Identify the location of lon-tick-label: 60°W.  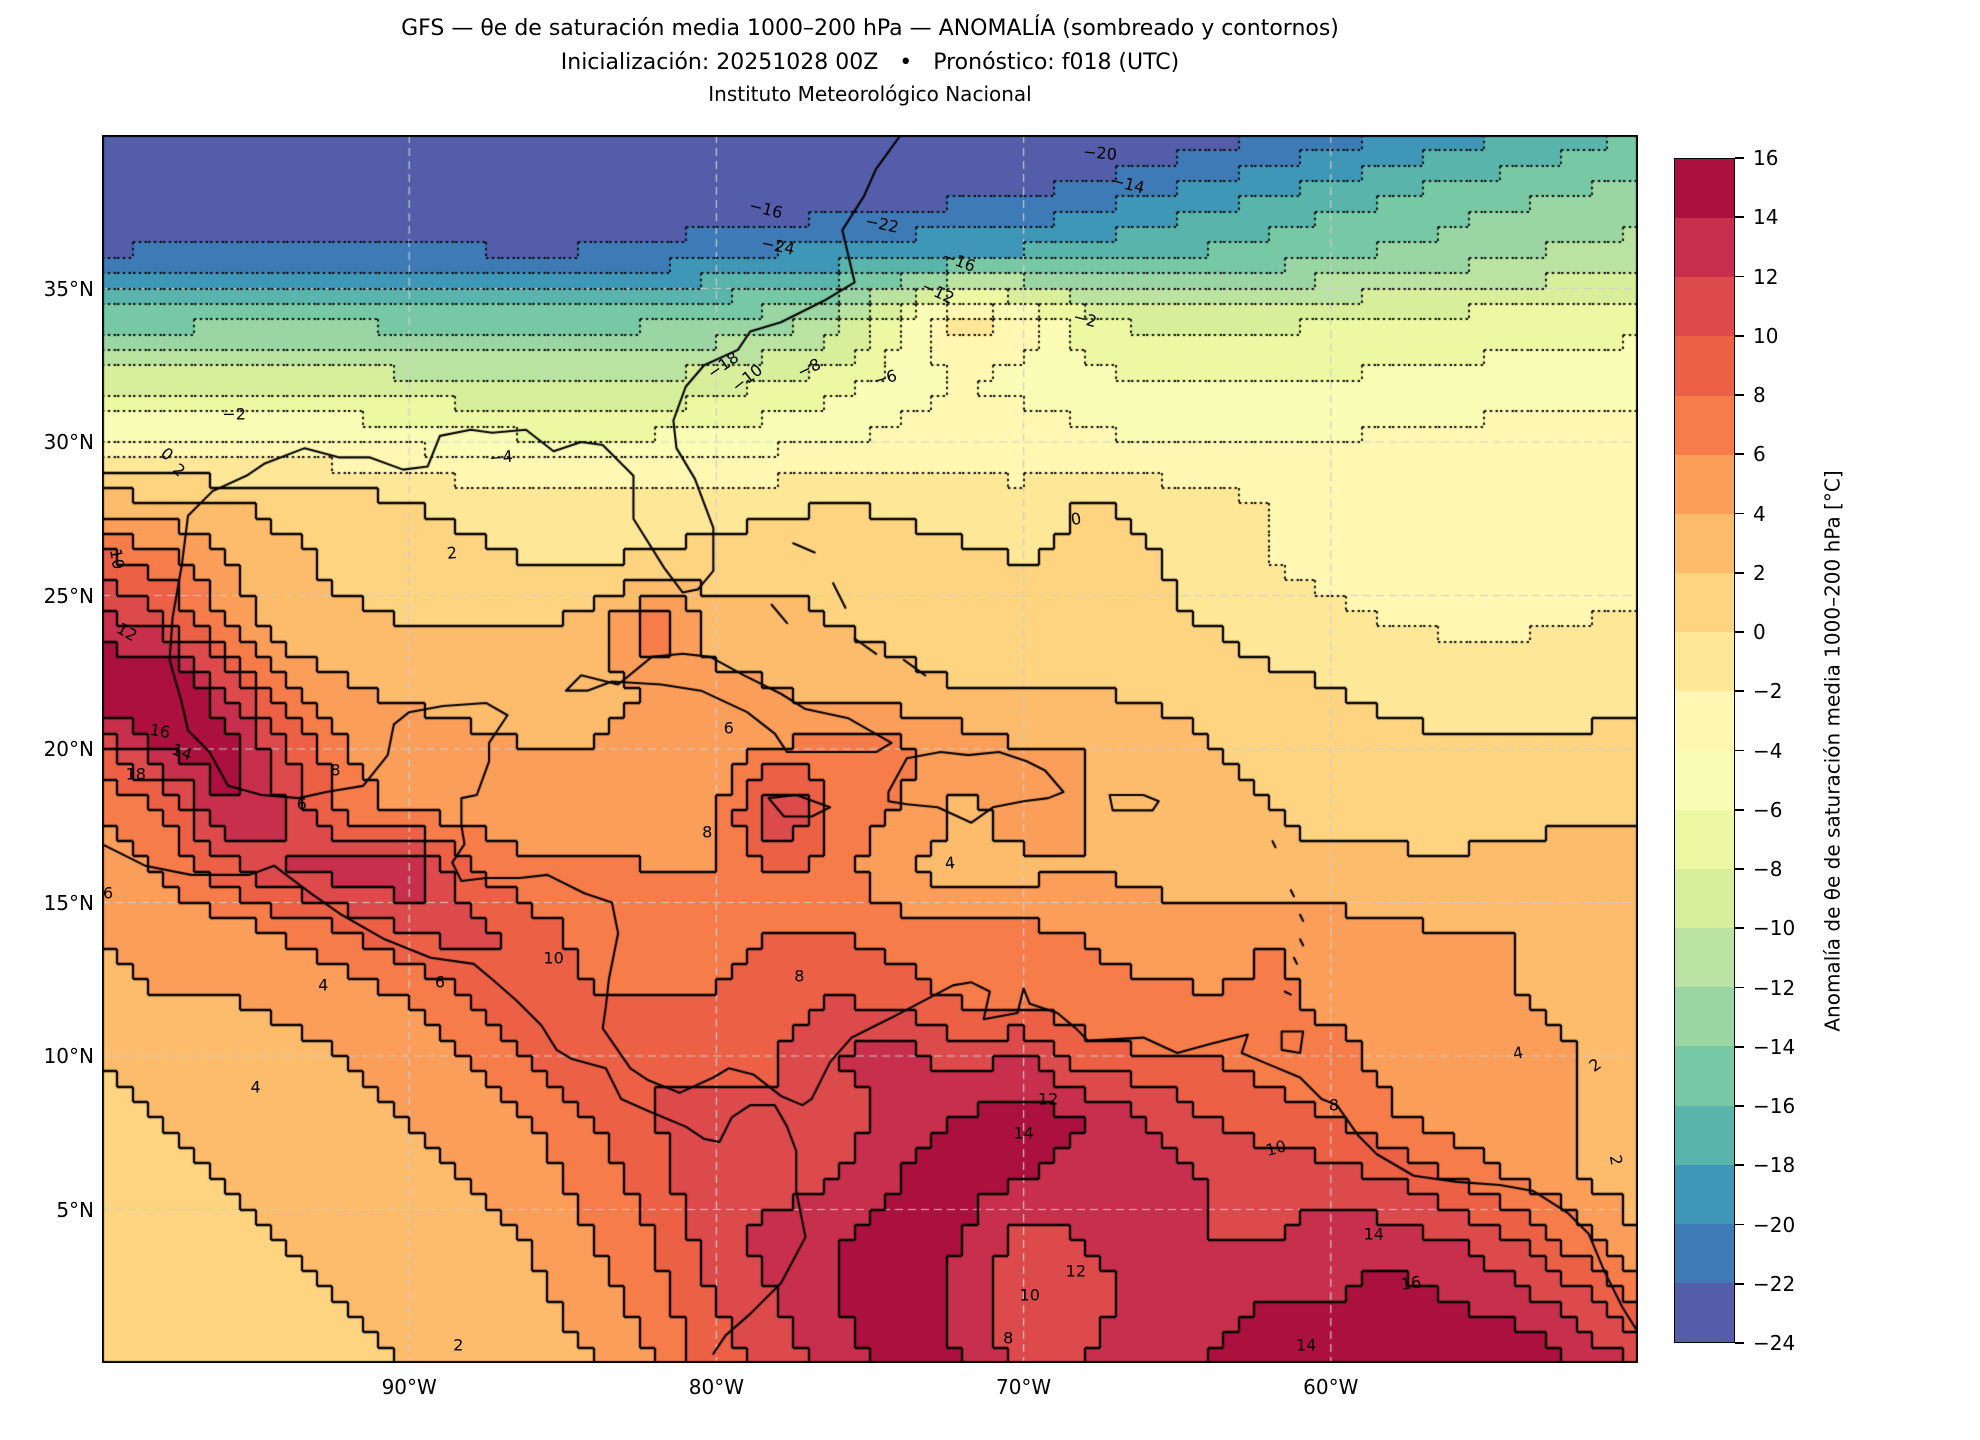
(1331, 1387).